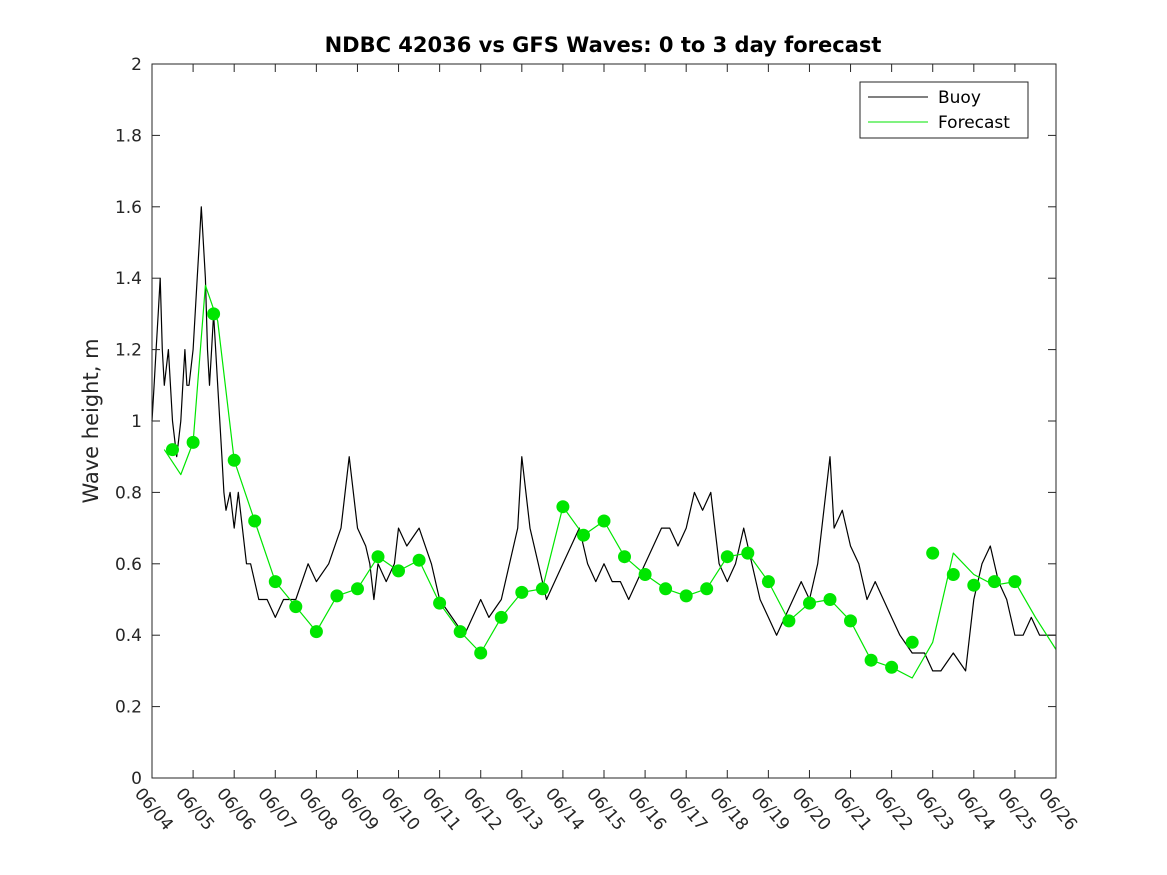 This screenshot has height=875, width=1167. I want to click on x-tick-label: 06/15, so click(605, 809).